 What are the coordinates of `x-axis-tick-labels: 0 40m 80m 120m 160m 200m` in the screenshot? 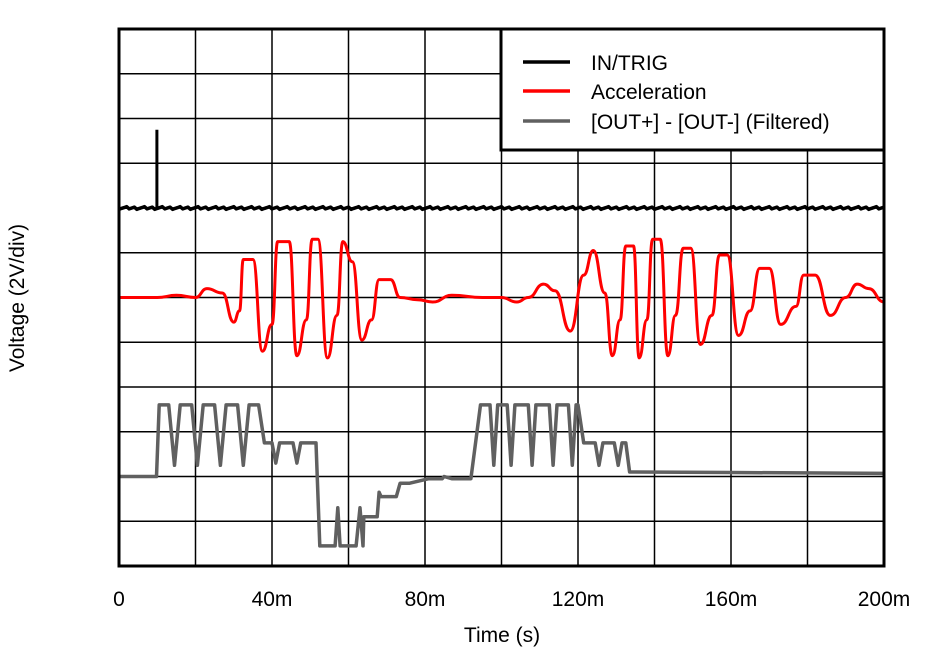 It's located at (511, 599).